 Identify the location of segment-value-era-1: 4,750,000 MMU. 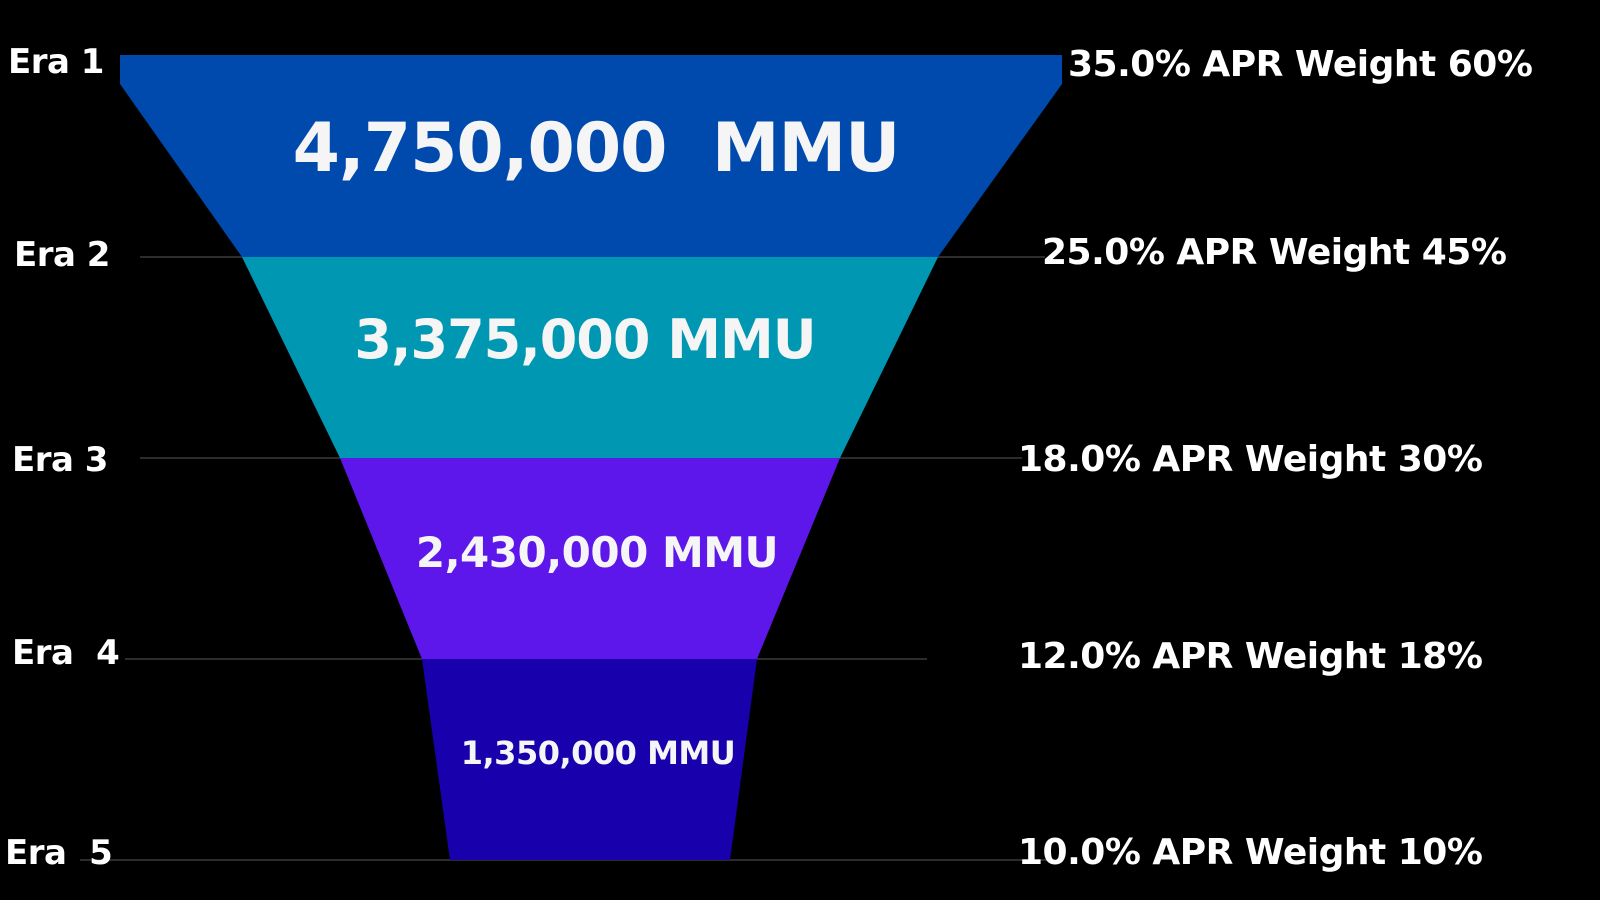
(596, 148).